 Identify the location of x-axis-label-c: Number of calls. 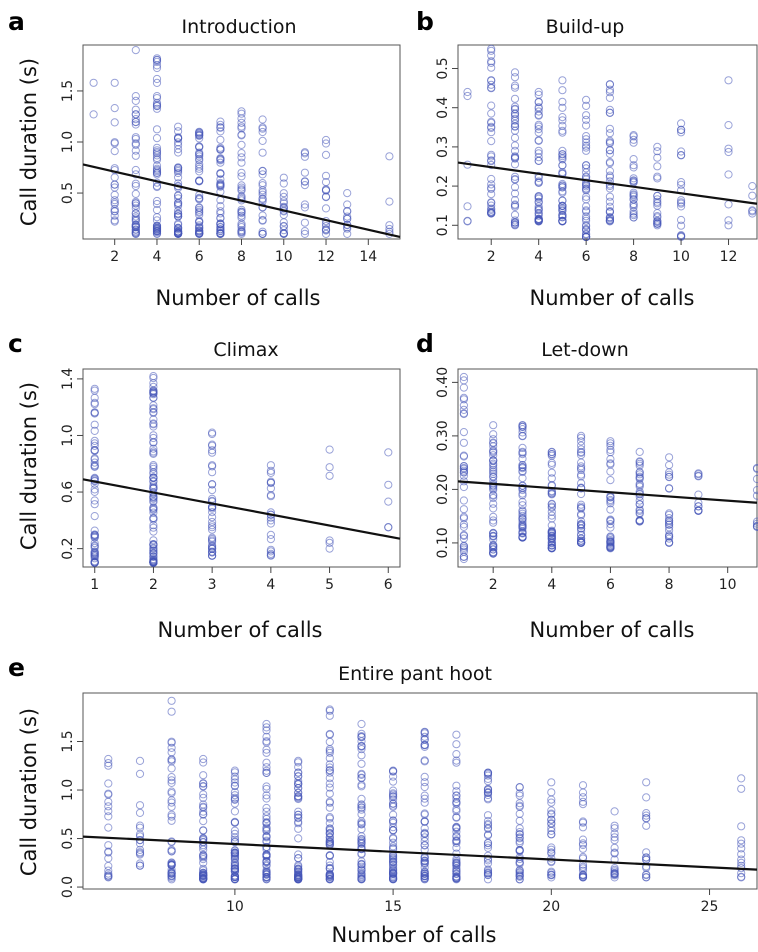
(240, 630).